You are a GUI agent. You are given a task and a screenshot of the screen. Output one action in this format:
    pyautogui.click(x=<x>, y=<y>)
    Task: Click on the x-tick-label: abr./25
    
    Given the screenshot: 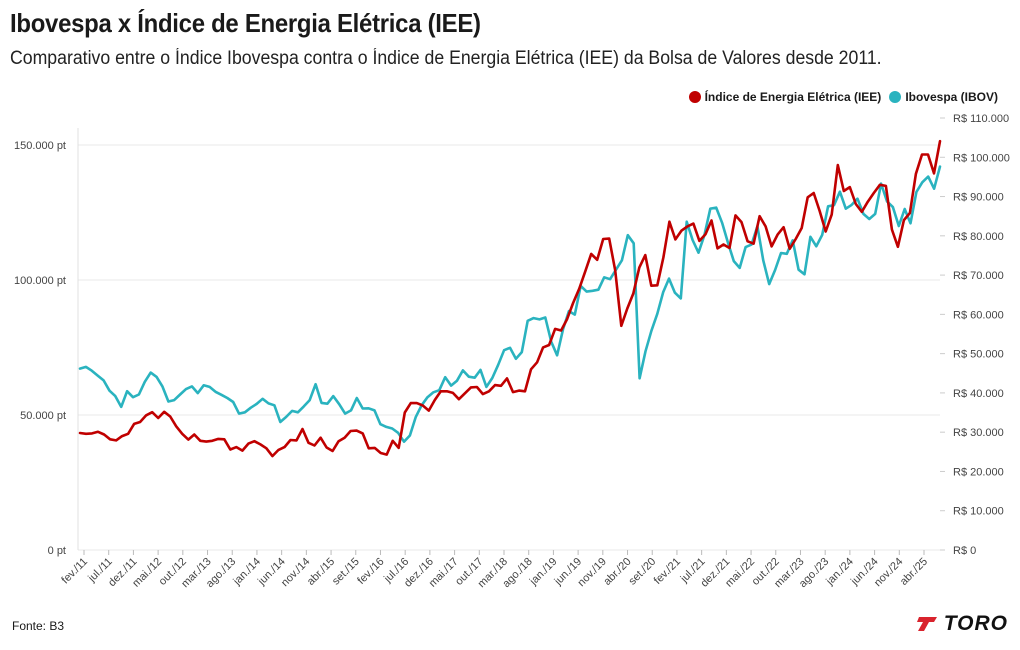 What is the action you would take?
    pyautogui.click(x=914, y=572)
    